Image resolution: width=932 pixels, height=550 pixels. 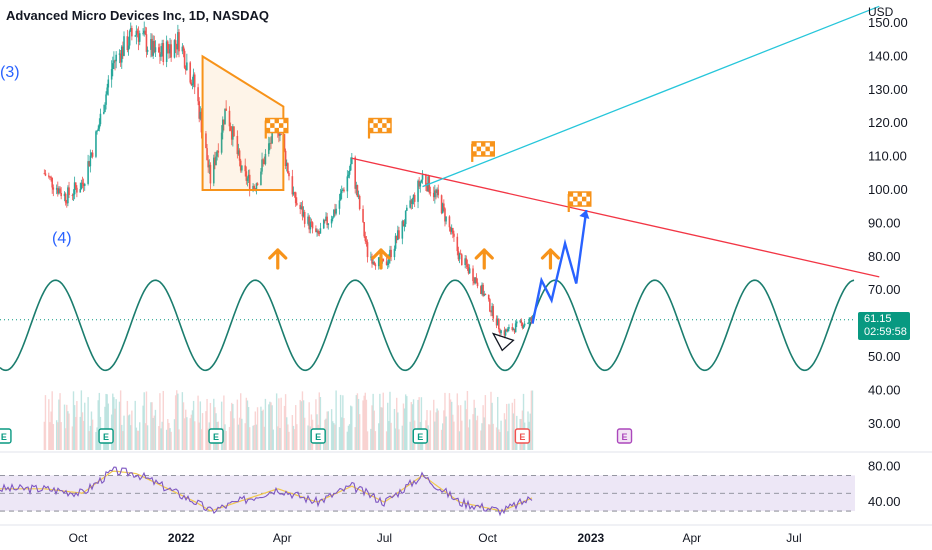 What do you see at coordinates (282, 538) in the screenshot?
I see `time-axis-label: Apr` at bounding box center [282, 538].